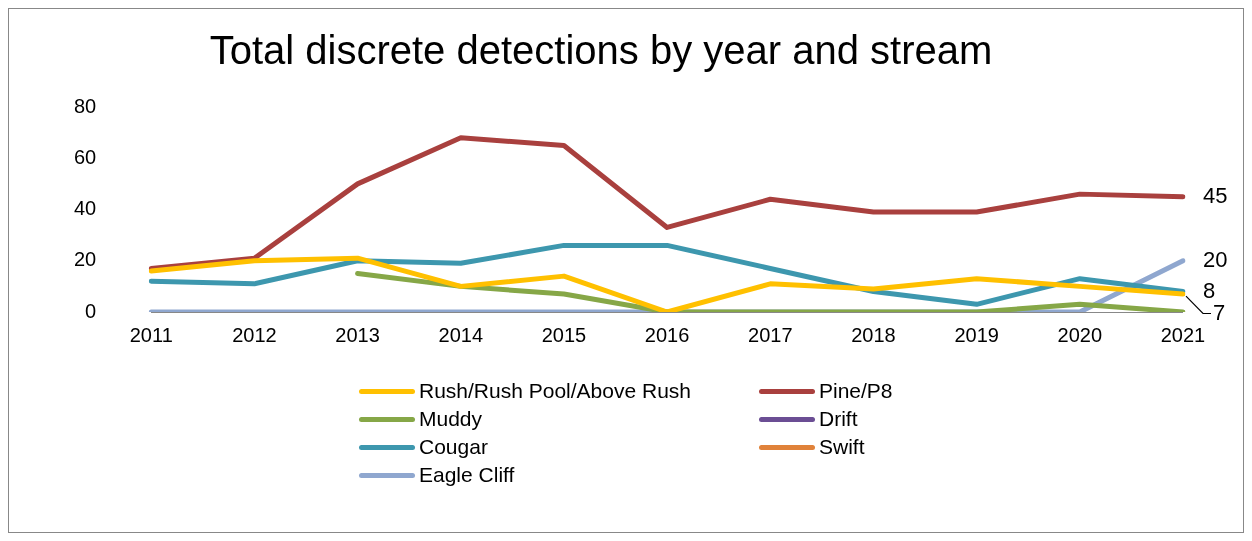 The width and height of the screenshot is (1252, 541). Describe the element at coordinates (856, 391) in the screenshot. I see `legend-label: Pine/P8` at that location.